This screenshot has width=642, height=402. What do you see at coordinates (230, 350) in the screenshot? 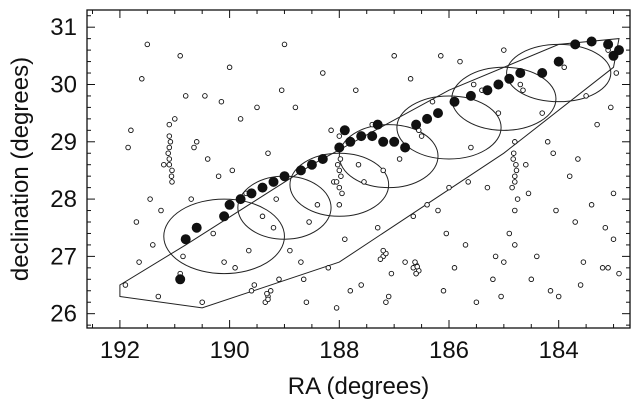
I see `x-tick-label: 190` at bounding box center [230, 350].